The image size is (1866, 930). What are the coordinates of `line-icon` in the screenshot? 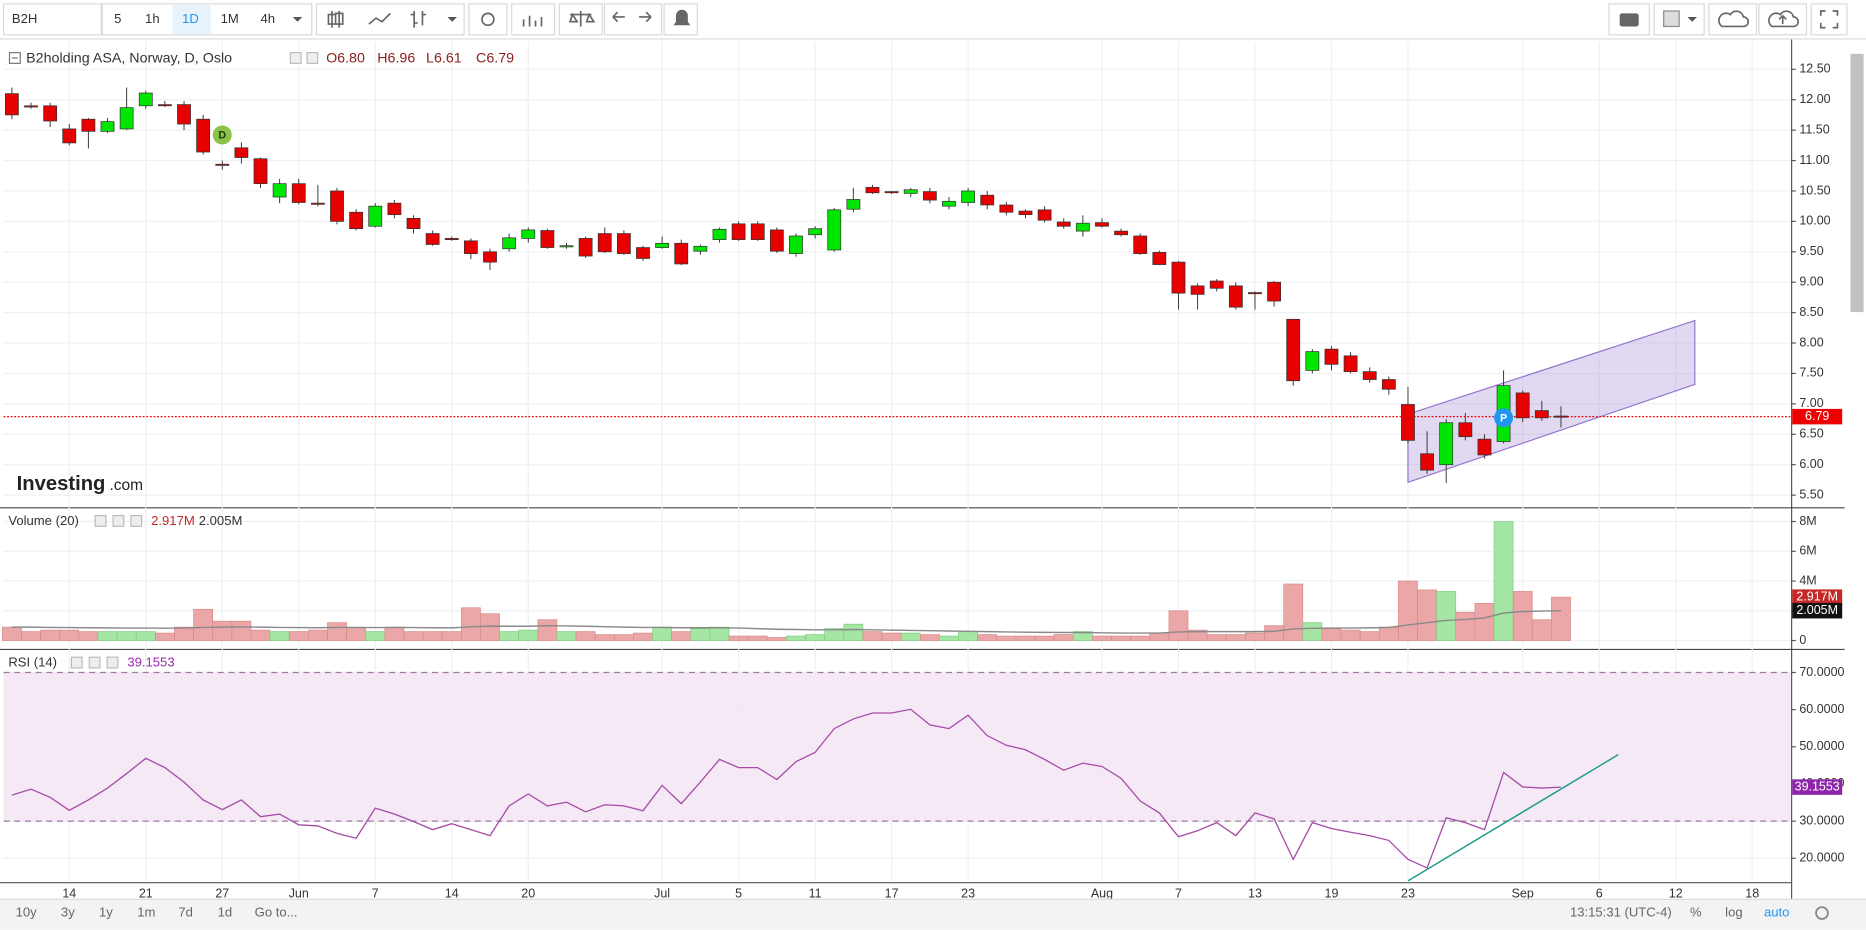 It's located at (379, 18).